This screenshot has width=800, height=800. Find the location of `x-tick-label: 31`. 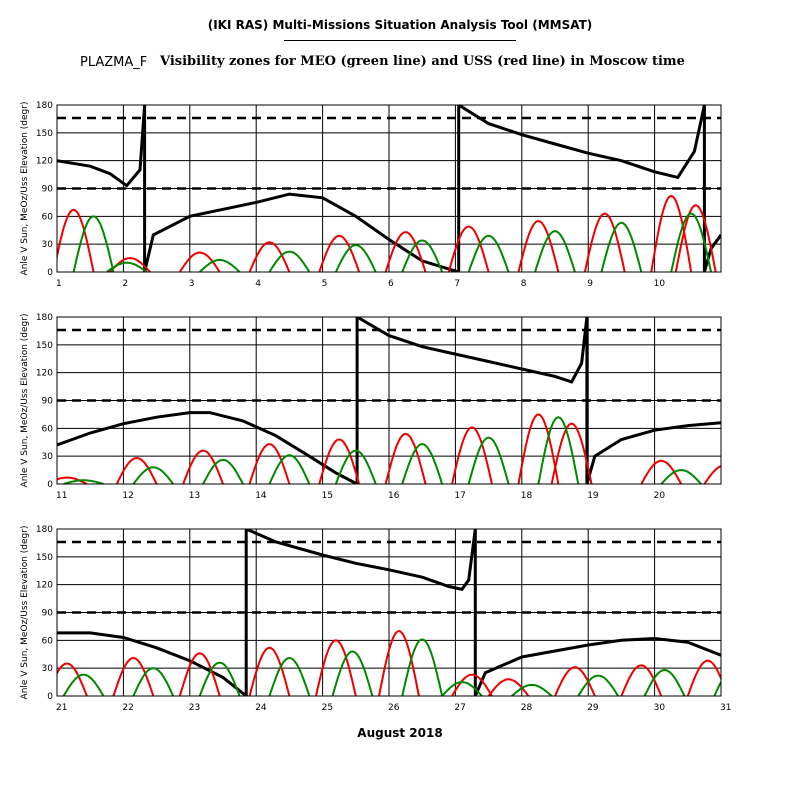

x-tick-label: 31 is located at coordinates (725, 708).